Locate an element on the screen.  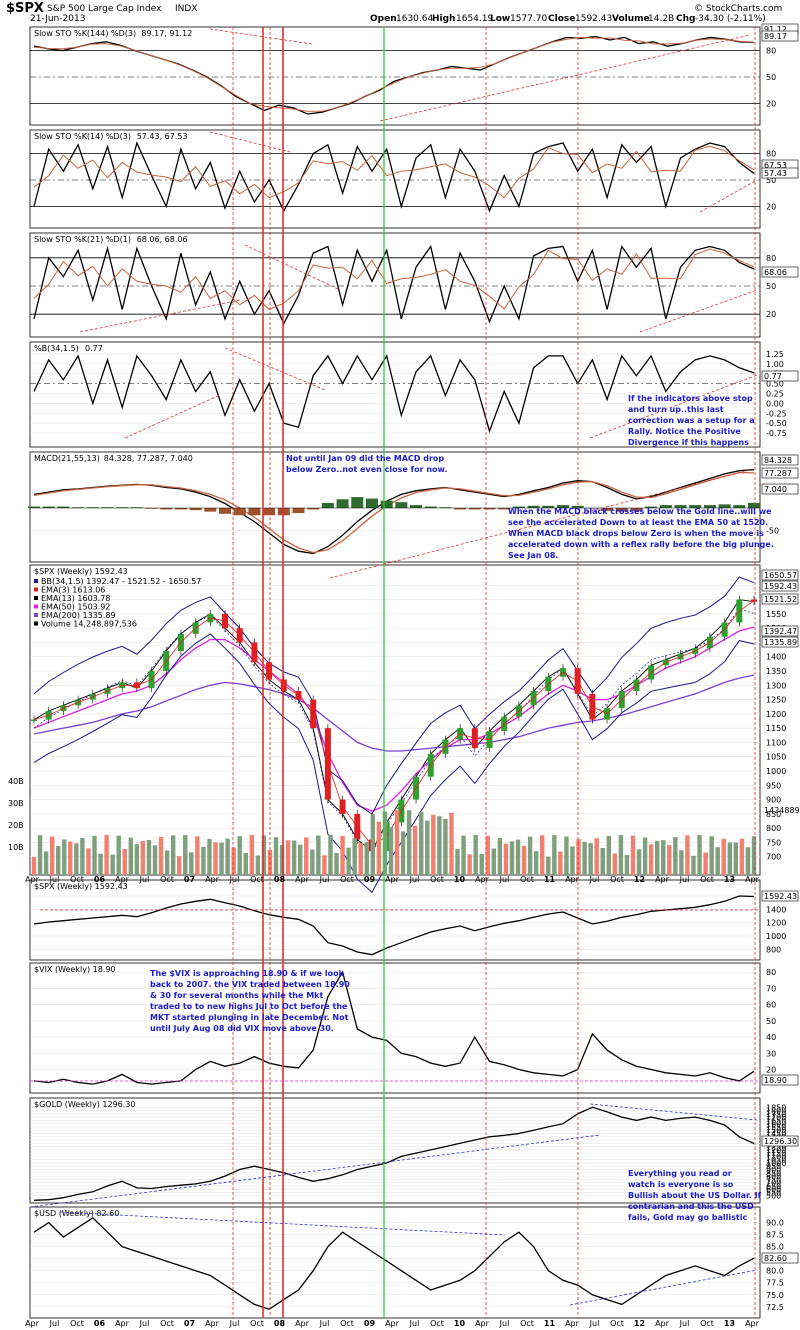
gold-tick-label: 1800 is located at coordinates (776, 1111).